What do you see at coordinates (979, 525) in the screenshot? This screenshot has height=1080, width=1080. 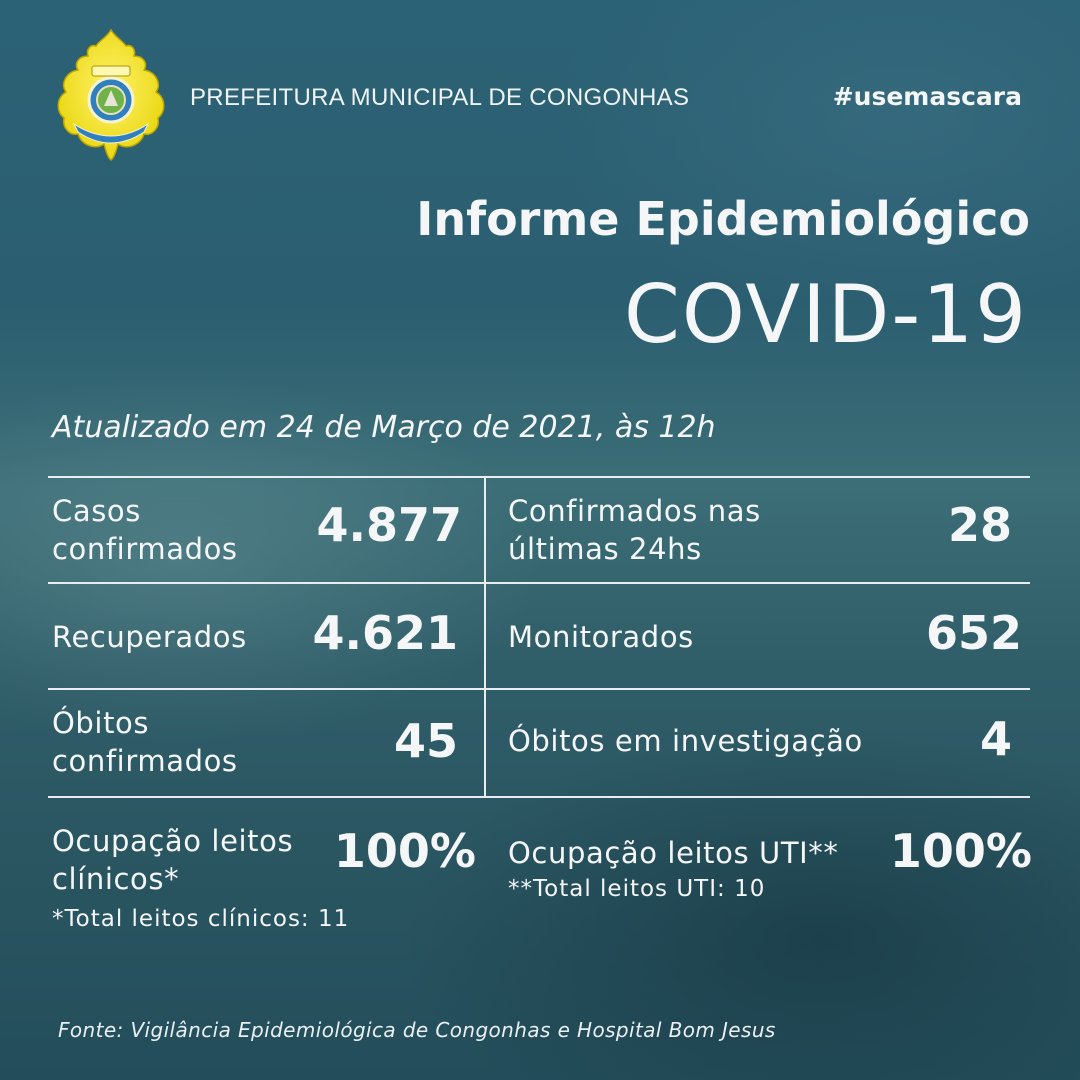 I see `stat-value: 28` at bounding box center [979, 525].